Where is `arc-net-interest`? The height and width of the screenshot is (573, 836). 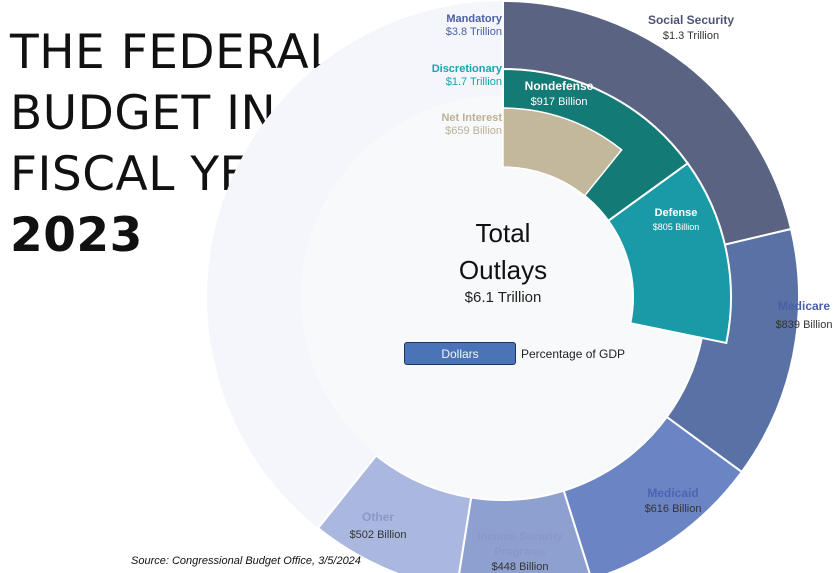
arc-net-interest is located at coordinates (562, 152).